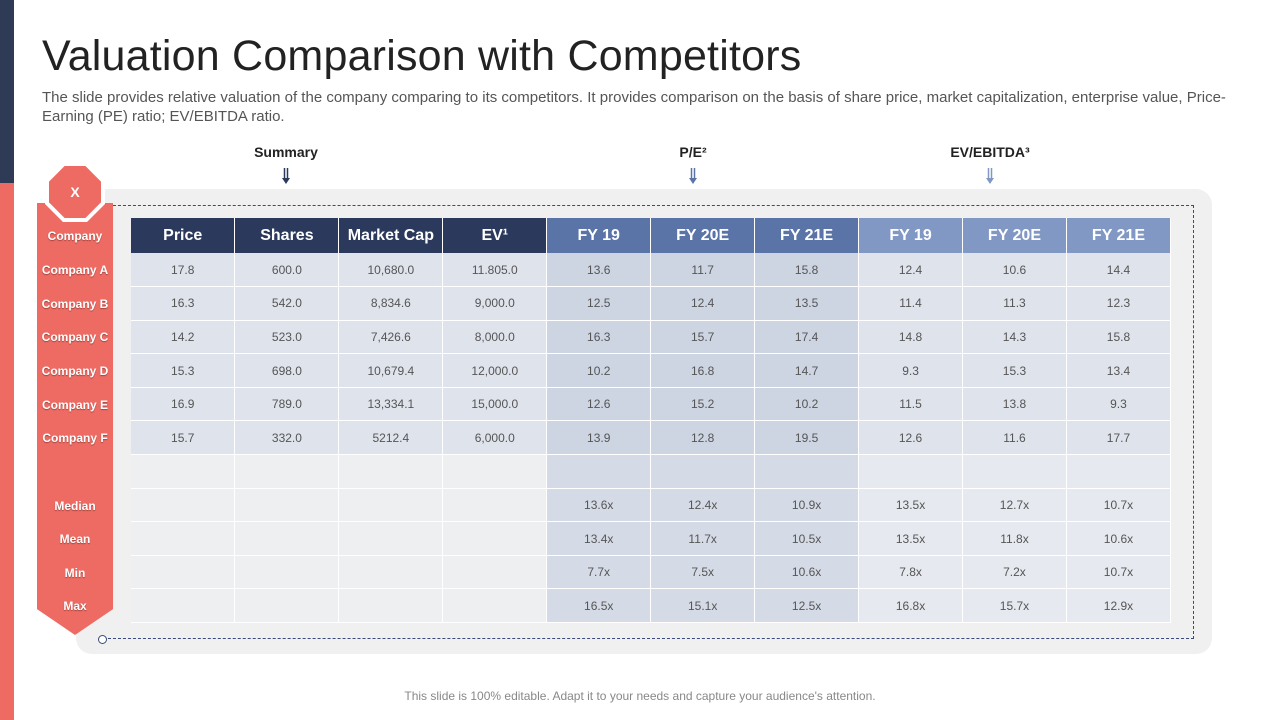  Describe the element at coordinates (807, 370) in the screenshot. I see `table-cell: 14.7` at that location.